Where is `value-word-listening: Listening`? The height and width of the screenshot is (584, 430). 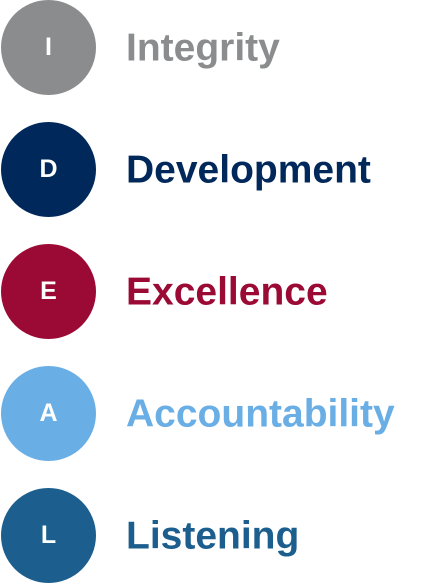 value-word-listening: Listening is located at coordinates (213, 536).